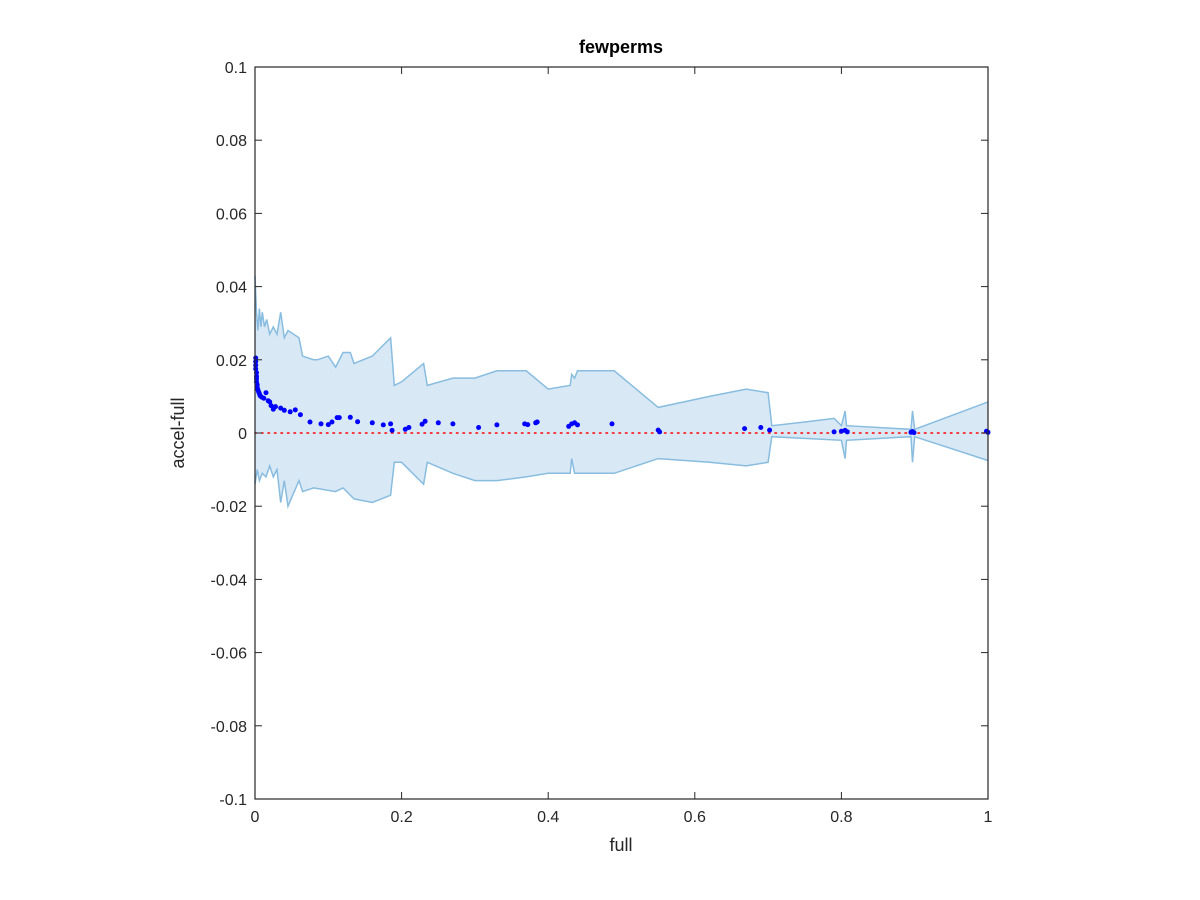 This screenshot has width=1200, height=900. What do you see at coordinates (548, 817) in the screenshot?
I see `x-tick-label: 0.4` at bounding box center [548, 817].